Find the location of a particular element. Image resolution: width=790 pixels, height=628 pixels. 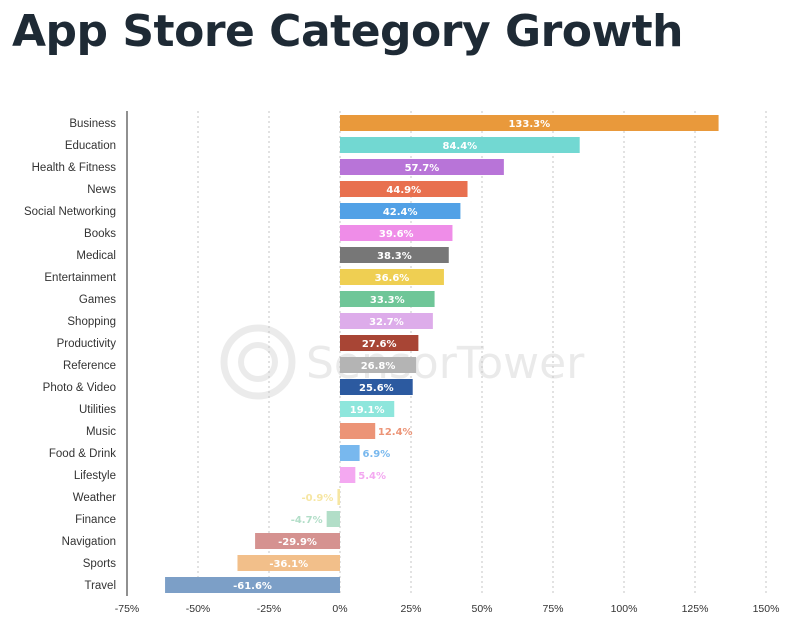

category-label: Shopping is located at coordinates (91, 322).